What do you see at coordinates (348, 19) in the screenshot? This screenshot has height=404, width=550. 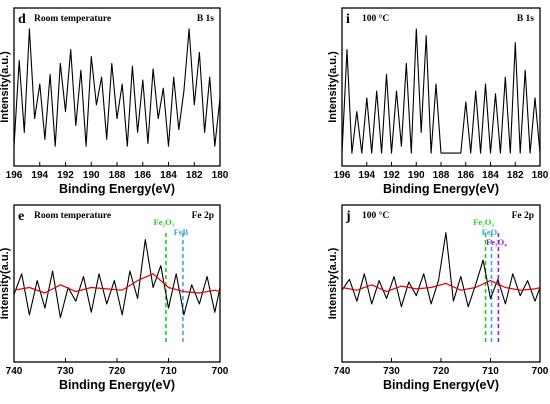 I see `panel-letter: i` at bounding box center [348, 19].